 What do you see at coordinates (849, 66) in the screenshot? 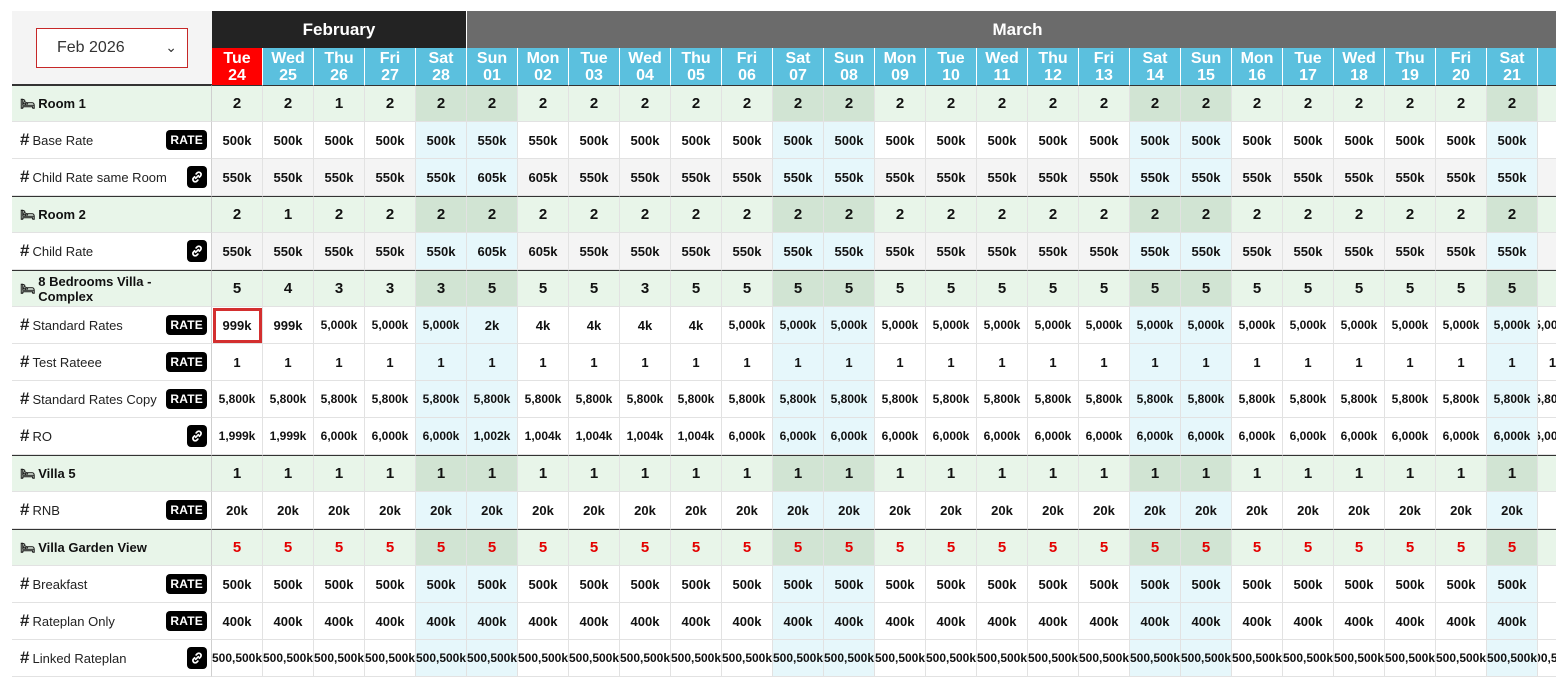
I see `day-header: Sun 08` at bounding box center [849, 66].